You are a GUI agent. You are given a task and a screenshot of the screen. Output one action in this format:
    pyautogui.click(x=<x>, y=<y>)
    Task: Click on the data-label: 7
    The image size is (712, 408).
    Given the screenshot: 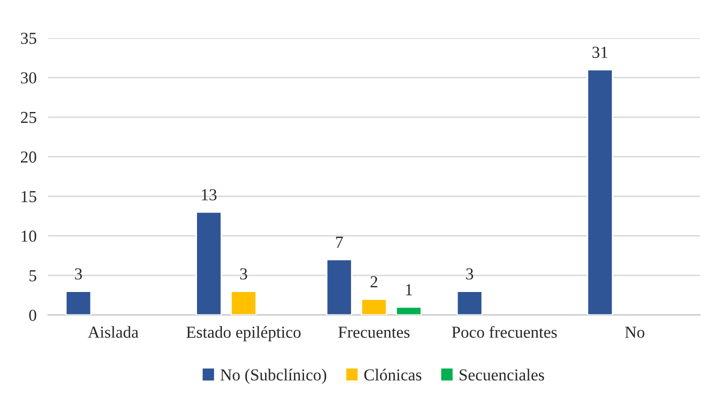 What is the action you would take?
    pyautogui.click(x=339, y=242)
    